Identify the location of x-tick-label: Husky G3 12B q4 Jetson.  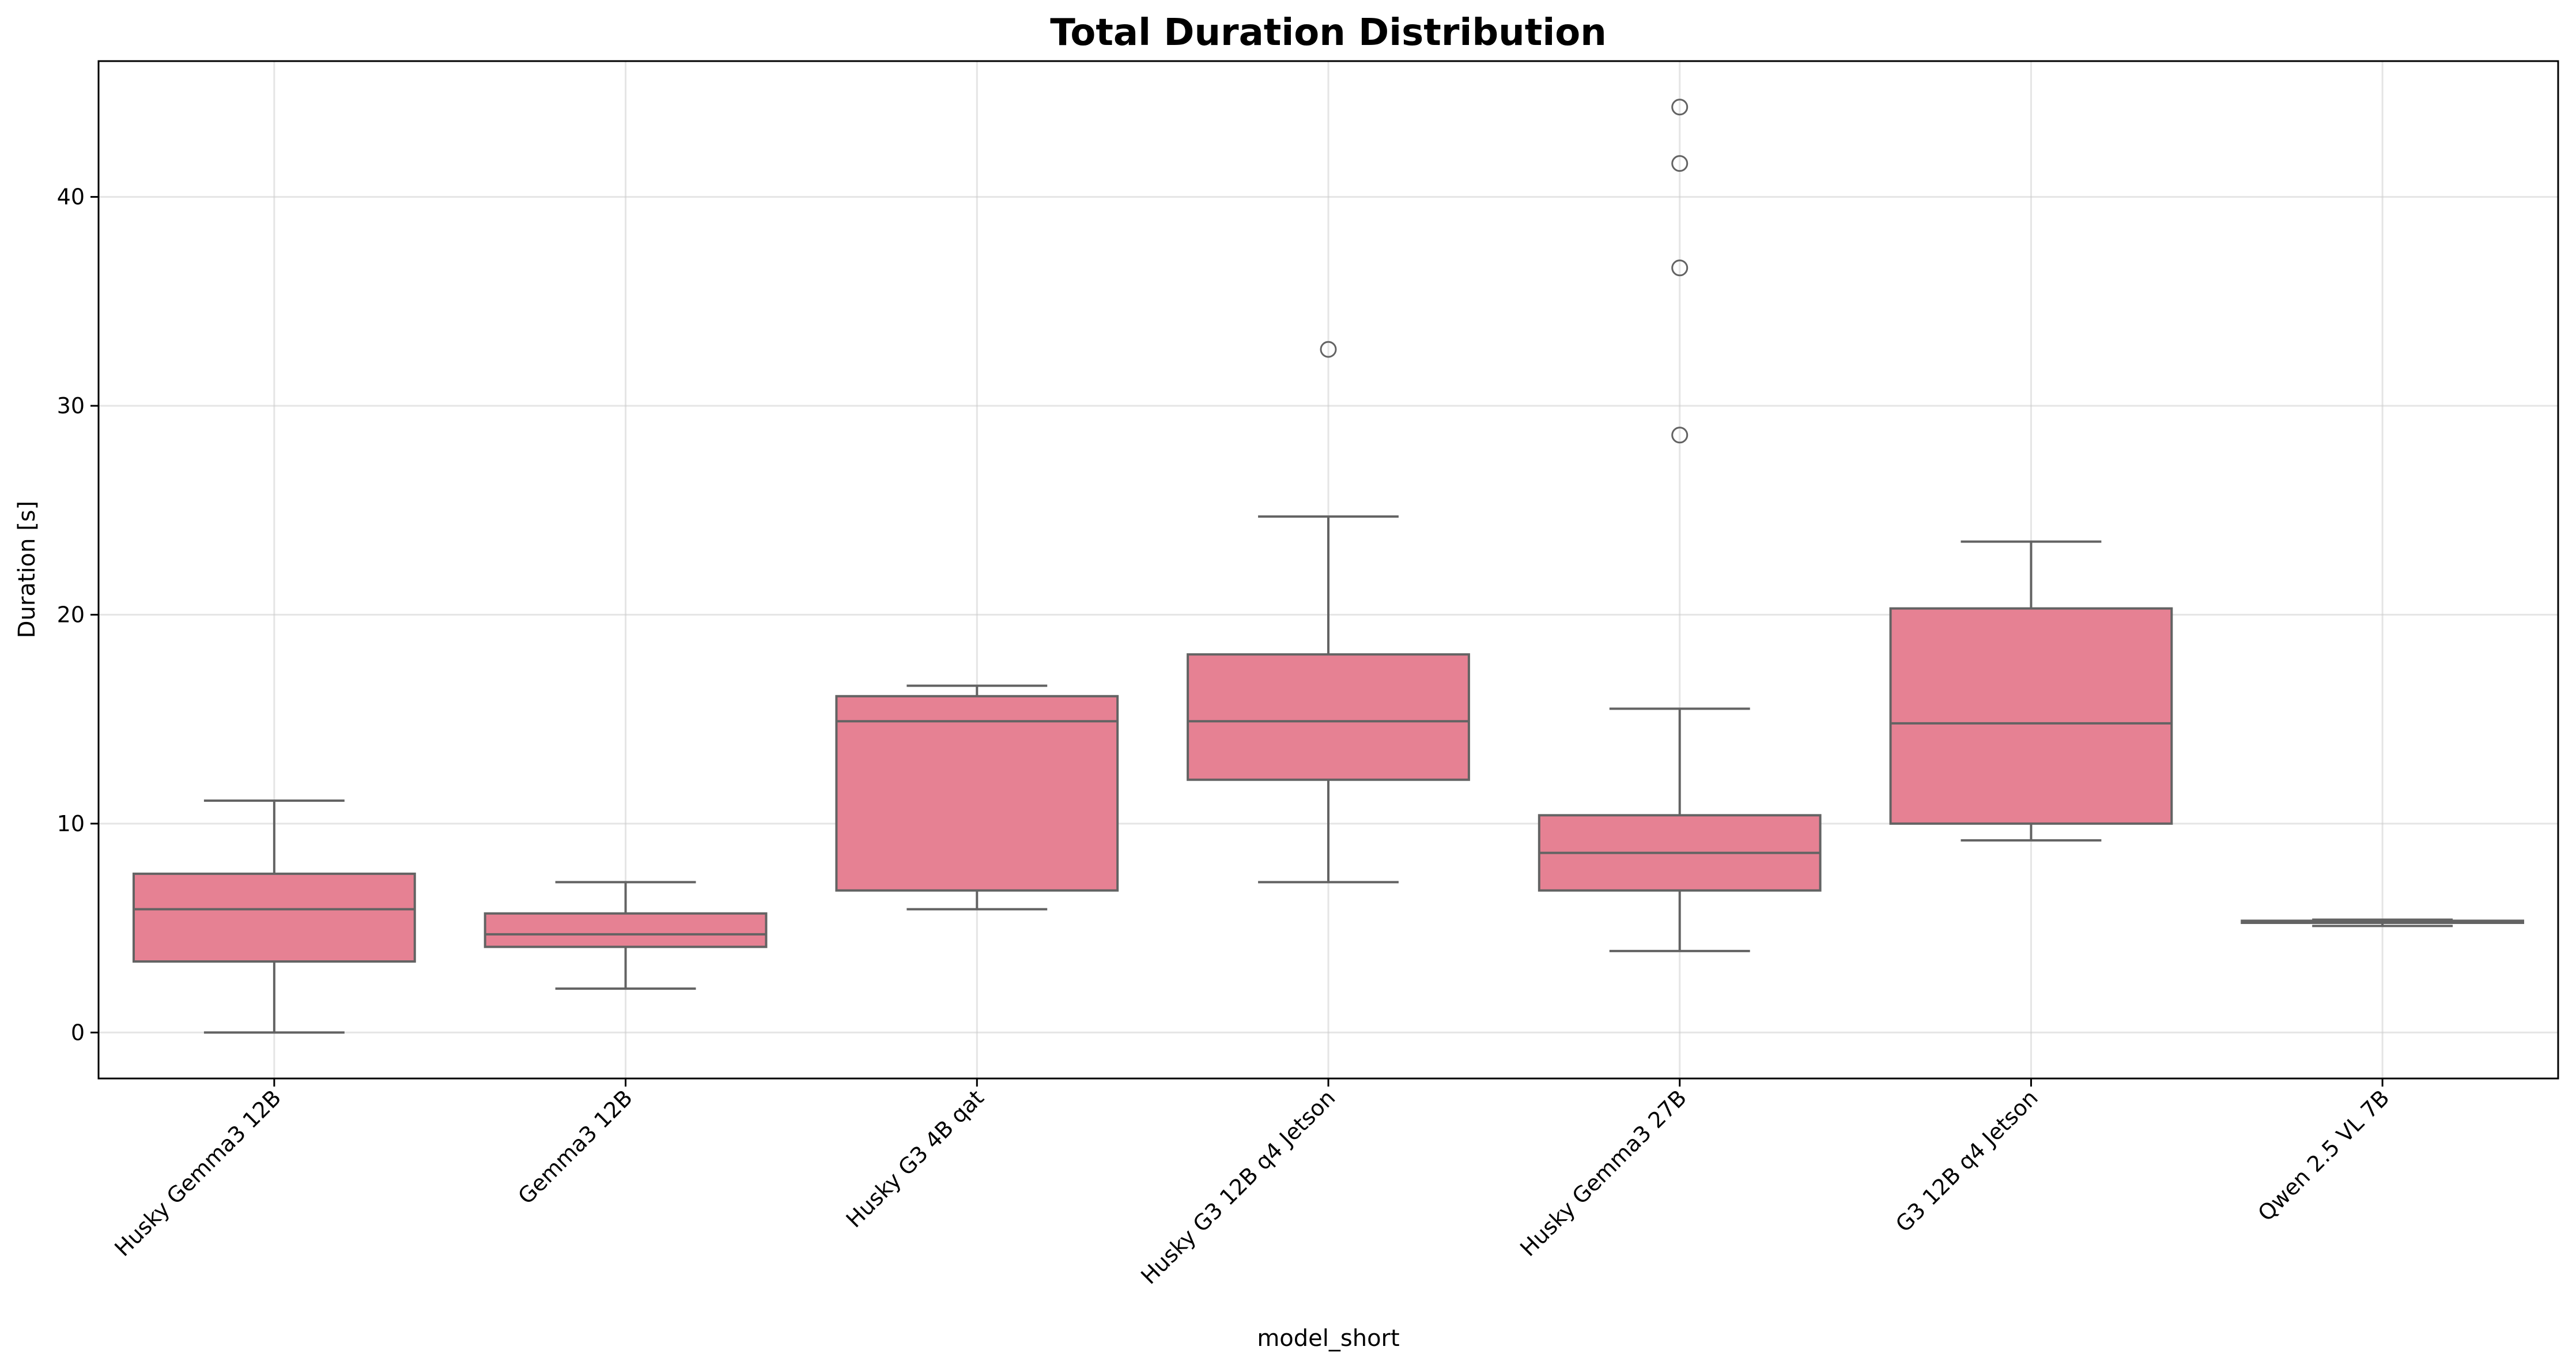
(1238, 1187).